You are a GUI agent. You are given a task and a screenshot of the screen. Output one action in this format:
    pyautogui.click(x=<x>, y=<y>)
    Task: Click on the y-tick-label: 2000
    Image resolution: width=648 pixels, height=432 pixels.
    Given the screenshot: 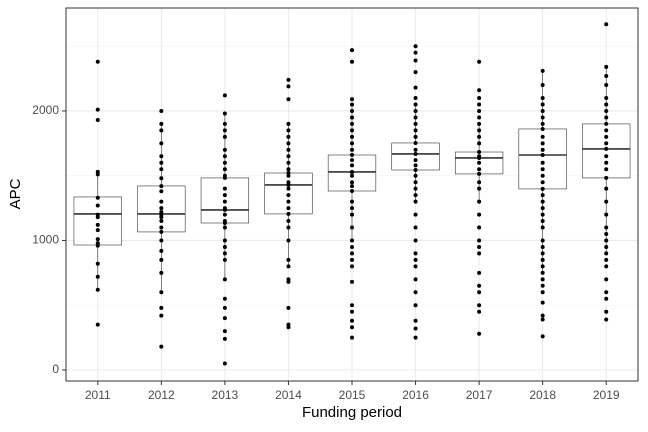 What is the action you would take?
    pyautogui.click(x=45, y=110)
    